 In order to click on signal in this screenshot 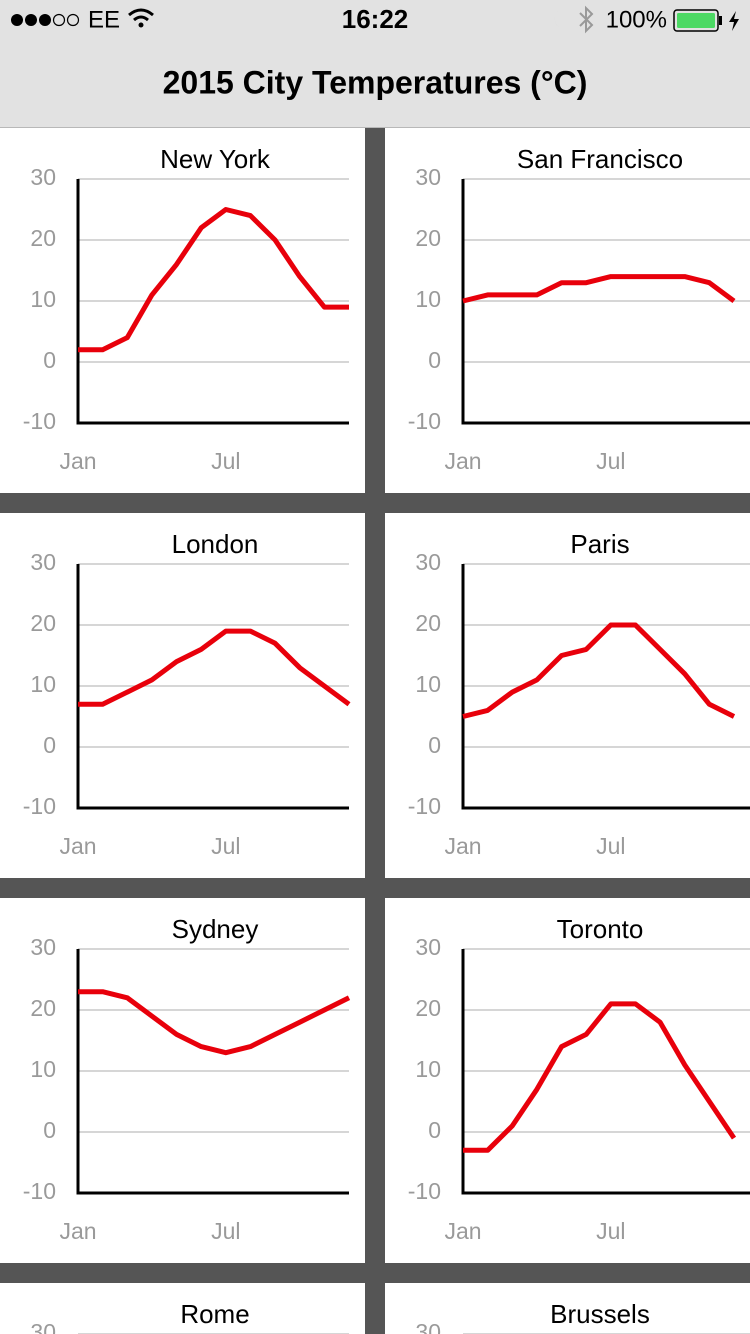, I will do `click(45, 20)`.